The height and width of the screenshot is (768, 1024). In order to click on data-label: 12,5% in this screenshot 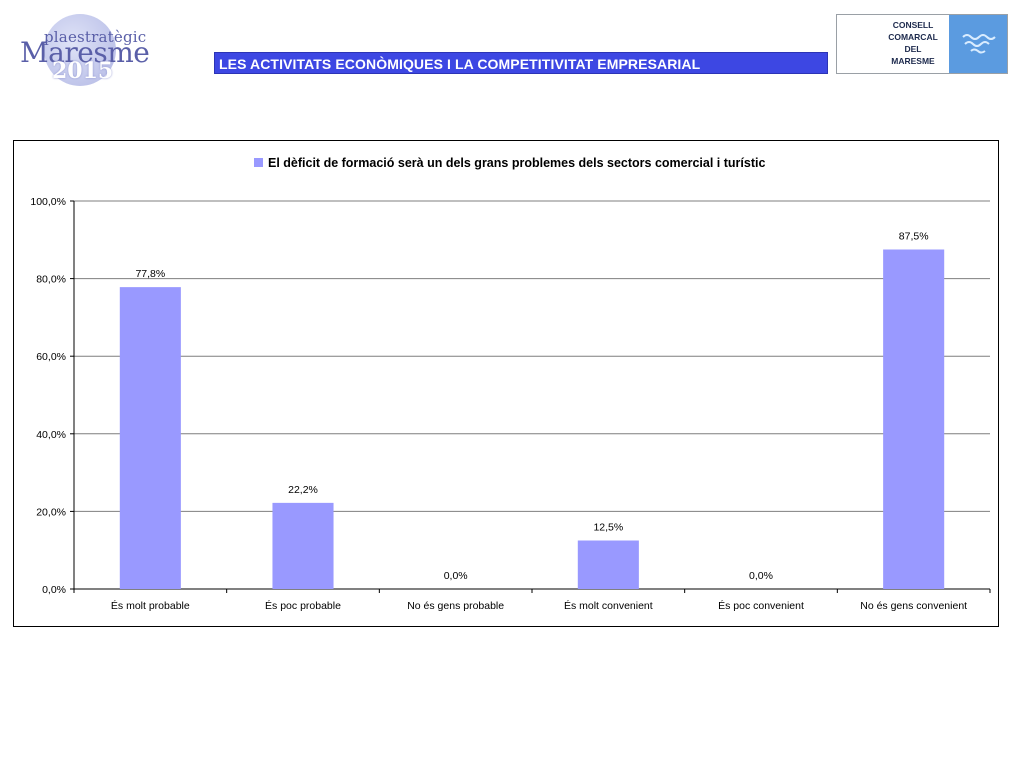, I will do `click(608, 528)`.